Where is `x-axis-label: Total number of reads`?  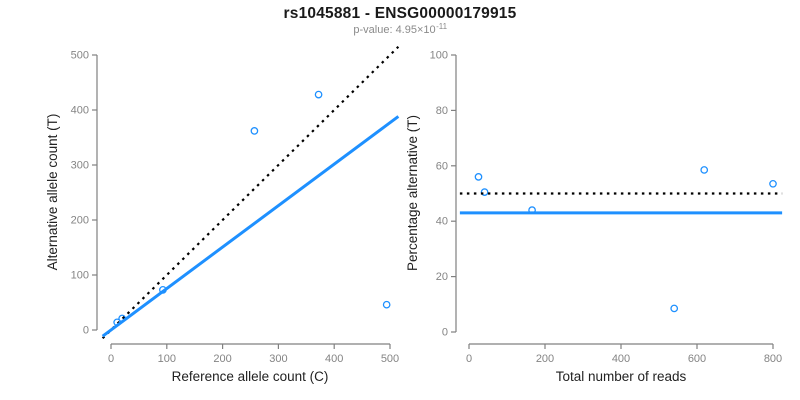 x-axis-label: Total number of reads is located at coordinates (621, 376).